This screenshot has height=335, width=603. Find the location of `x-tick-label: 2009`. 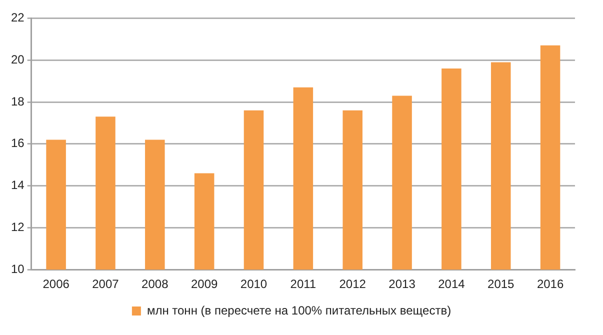

x-tick-label: 2009 is located at coordinates (204, 284).